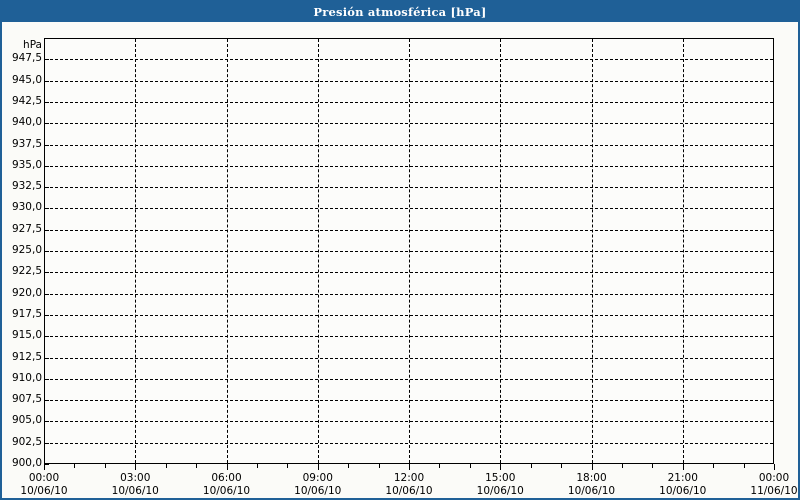 This screenshot has height=500, width=800. Describe the element at coordinates (26, 186) in the screenshot. I see `y-axis-tick-label: 932,5` at that location.